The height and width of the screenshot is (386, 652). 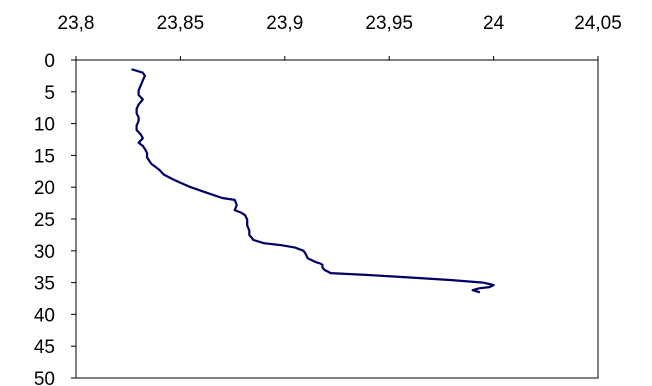 What do you see at coordinates (44, 125) in the screenshot?
I see `y-tick-label: 10` at bounding box center [44, 125].